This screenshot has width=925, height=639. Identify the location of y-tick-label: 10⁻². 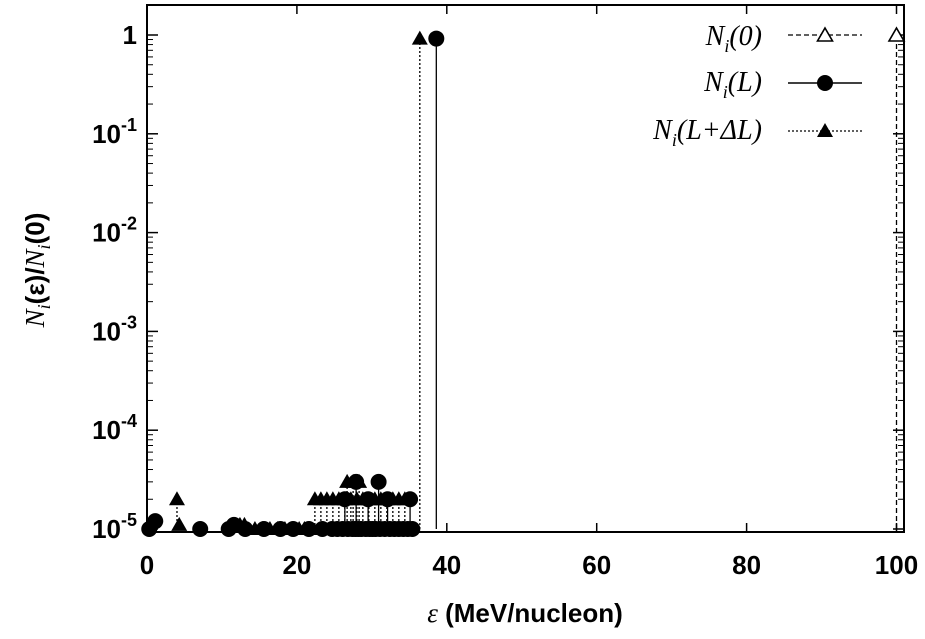
(114, 231).